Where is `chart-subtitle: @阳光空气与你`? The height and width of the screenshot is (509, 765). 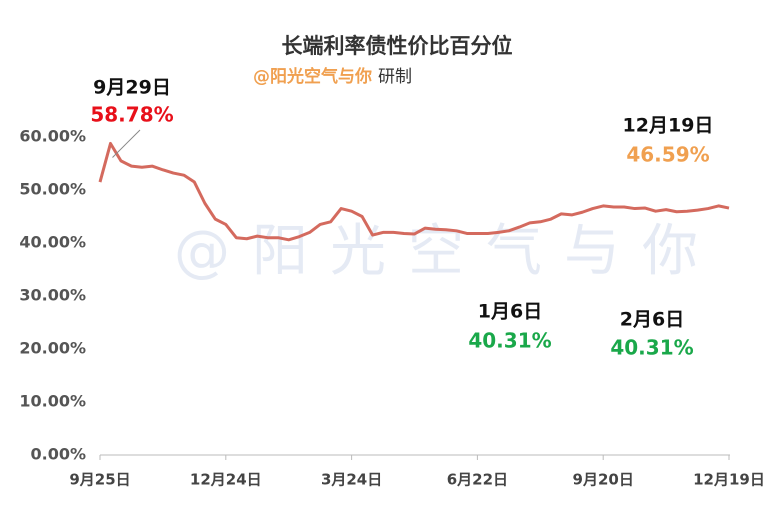
chart-subtitle: @阳光空气与你 is located at coordinates (312, 76).